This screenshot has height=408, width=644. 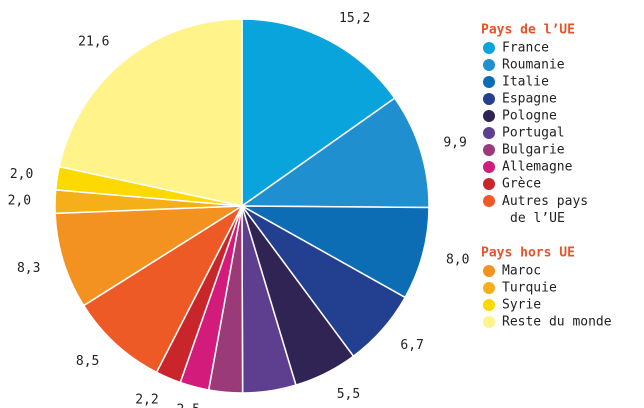 I want to click on legend-label: France, so click(x=525, y=48).